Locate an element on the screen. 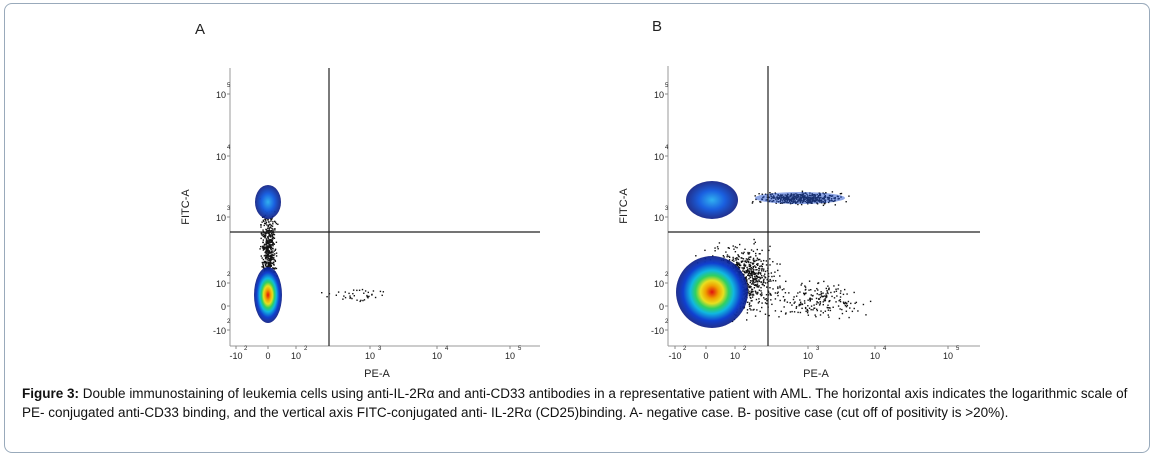 The width and height of the screenshot is (1156, 459). x-tick-exponent: 3 is located at coordinates (380, 349).